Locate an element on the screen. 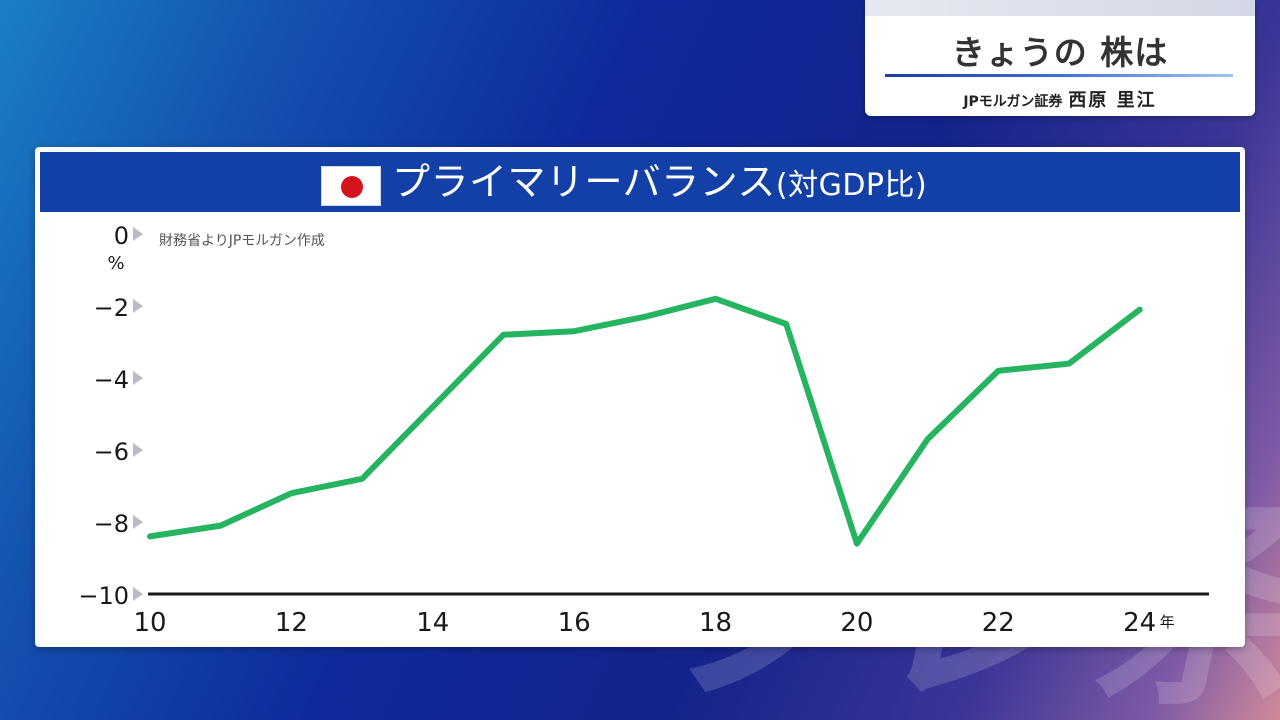  x-tick-label: 14 is located at coordinates (432, 623).